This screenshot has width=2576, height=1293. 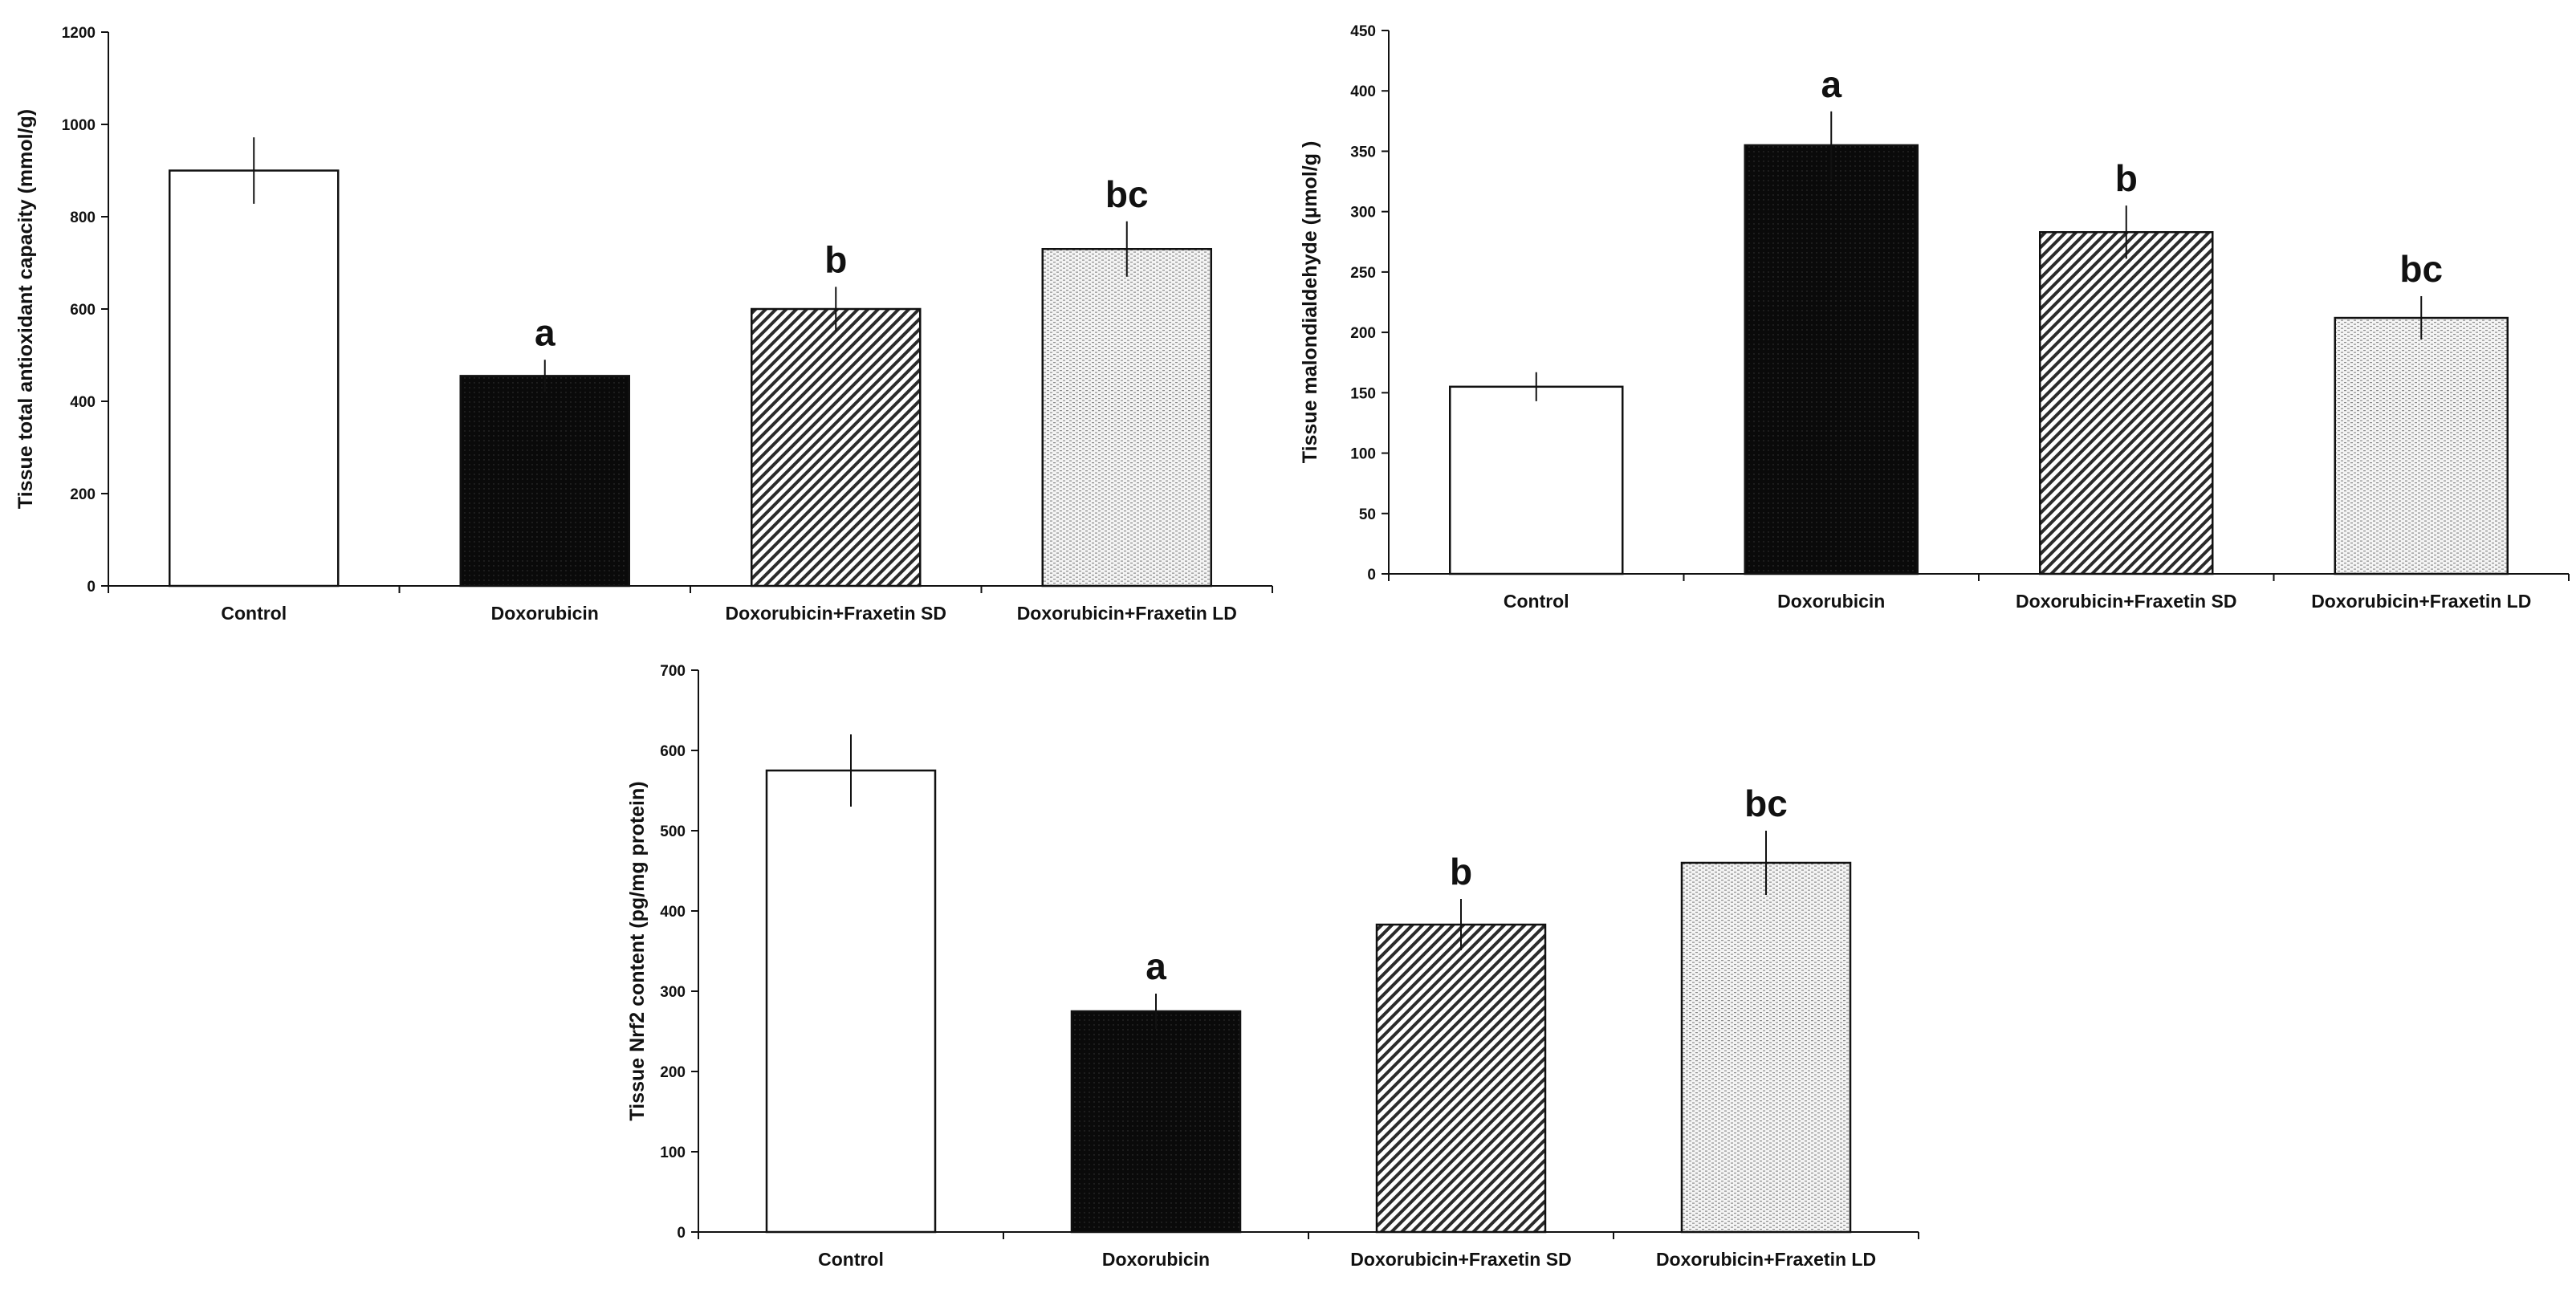 What do you see at coordinates (83, 217) in the screenshot?
I see `y-tick-label: 800` at bounding box center [83, 217].